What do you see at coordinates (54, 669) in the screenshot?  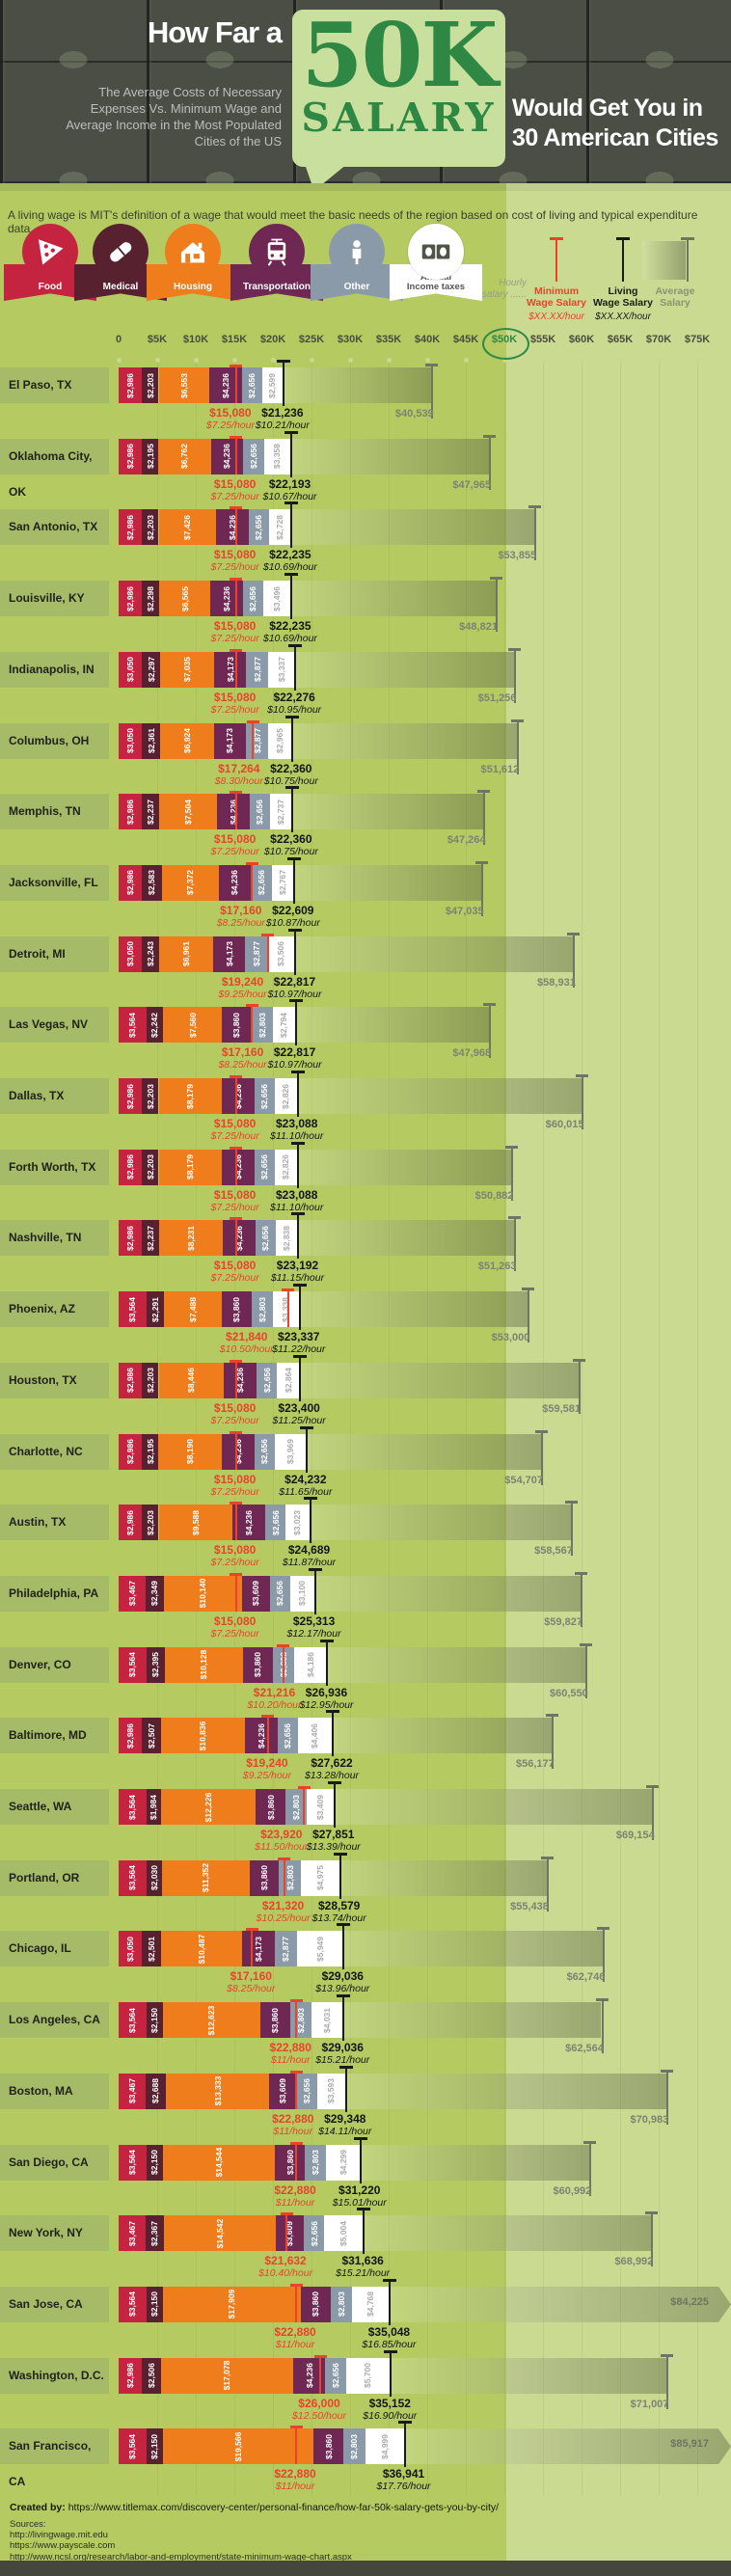 I see `city-label: Indianapolis, IN` at bounding box center [54, 669].